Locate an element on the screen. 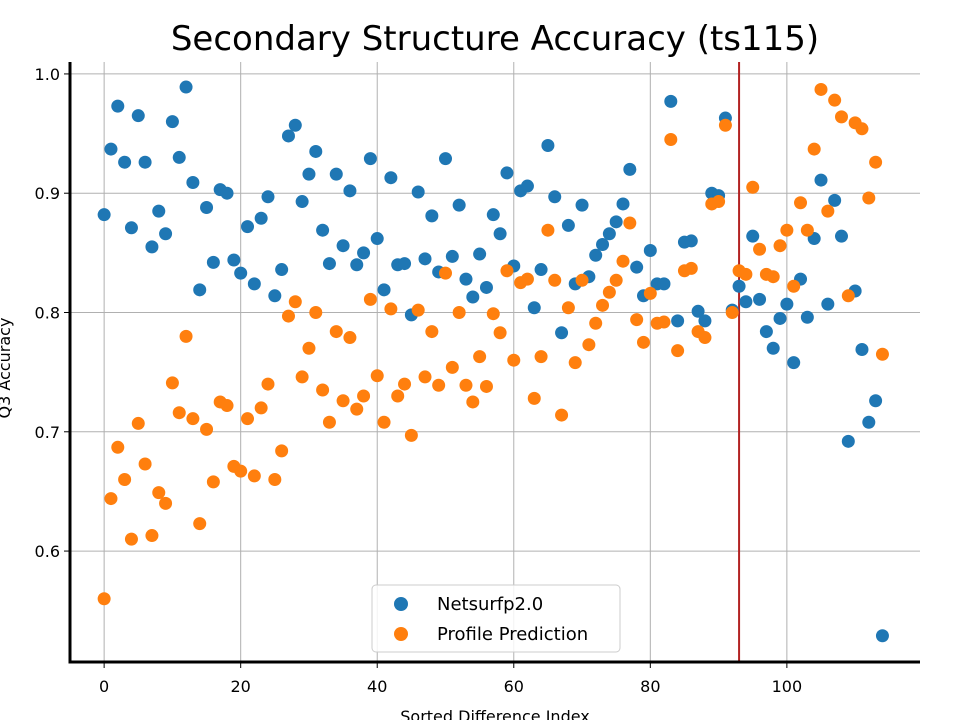 This screenshot has height=720, width=960. y-tick-label: 0.9 is located at coordinates (47, 193).